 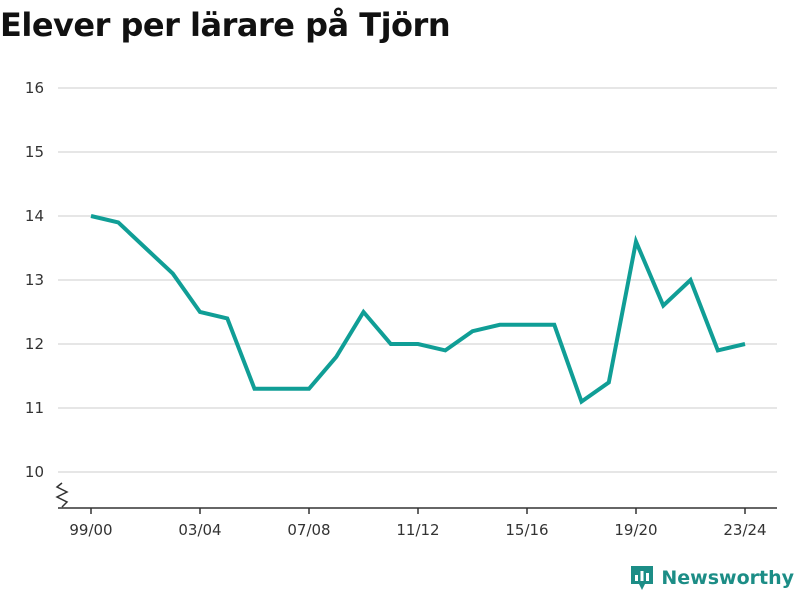 I want to click on y-tick-label-13: 13, so click(x=34, y=280).